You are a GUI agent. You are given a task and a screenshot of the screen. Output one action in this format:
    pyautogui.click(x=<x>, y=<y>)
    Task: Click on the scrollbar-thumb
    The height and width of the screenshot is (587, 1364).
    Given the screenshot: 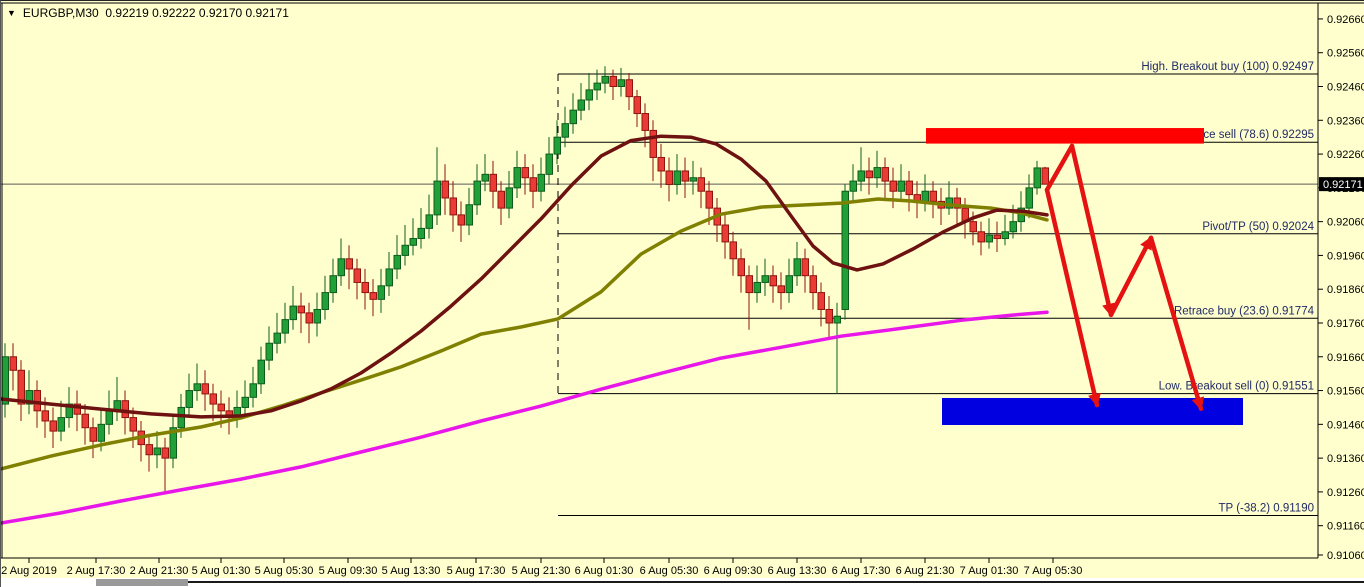 What is the action you would take?
    pyautogui.click(x=142, y=582)
    